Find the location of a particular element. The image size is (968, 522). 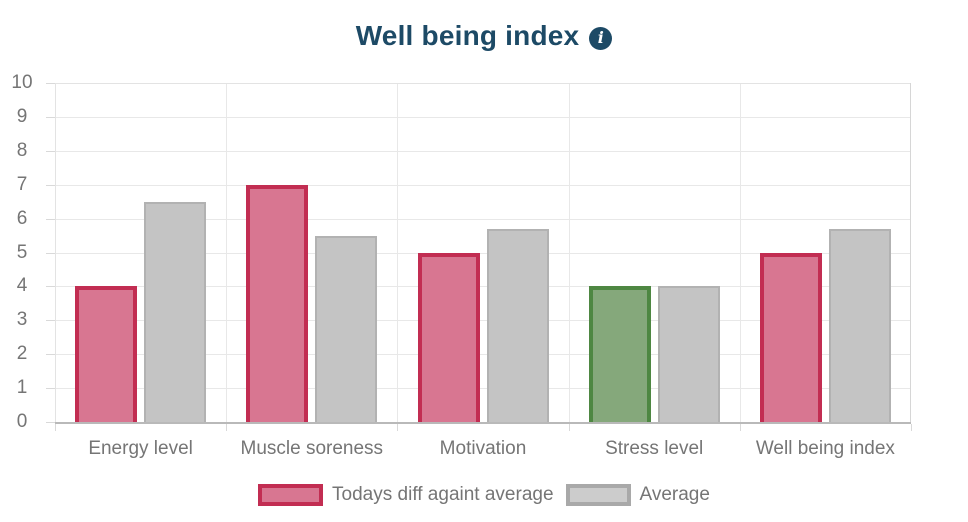

x-axis-category-label: Well being index is located at coordinates (825, 448).